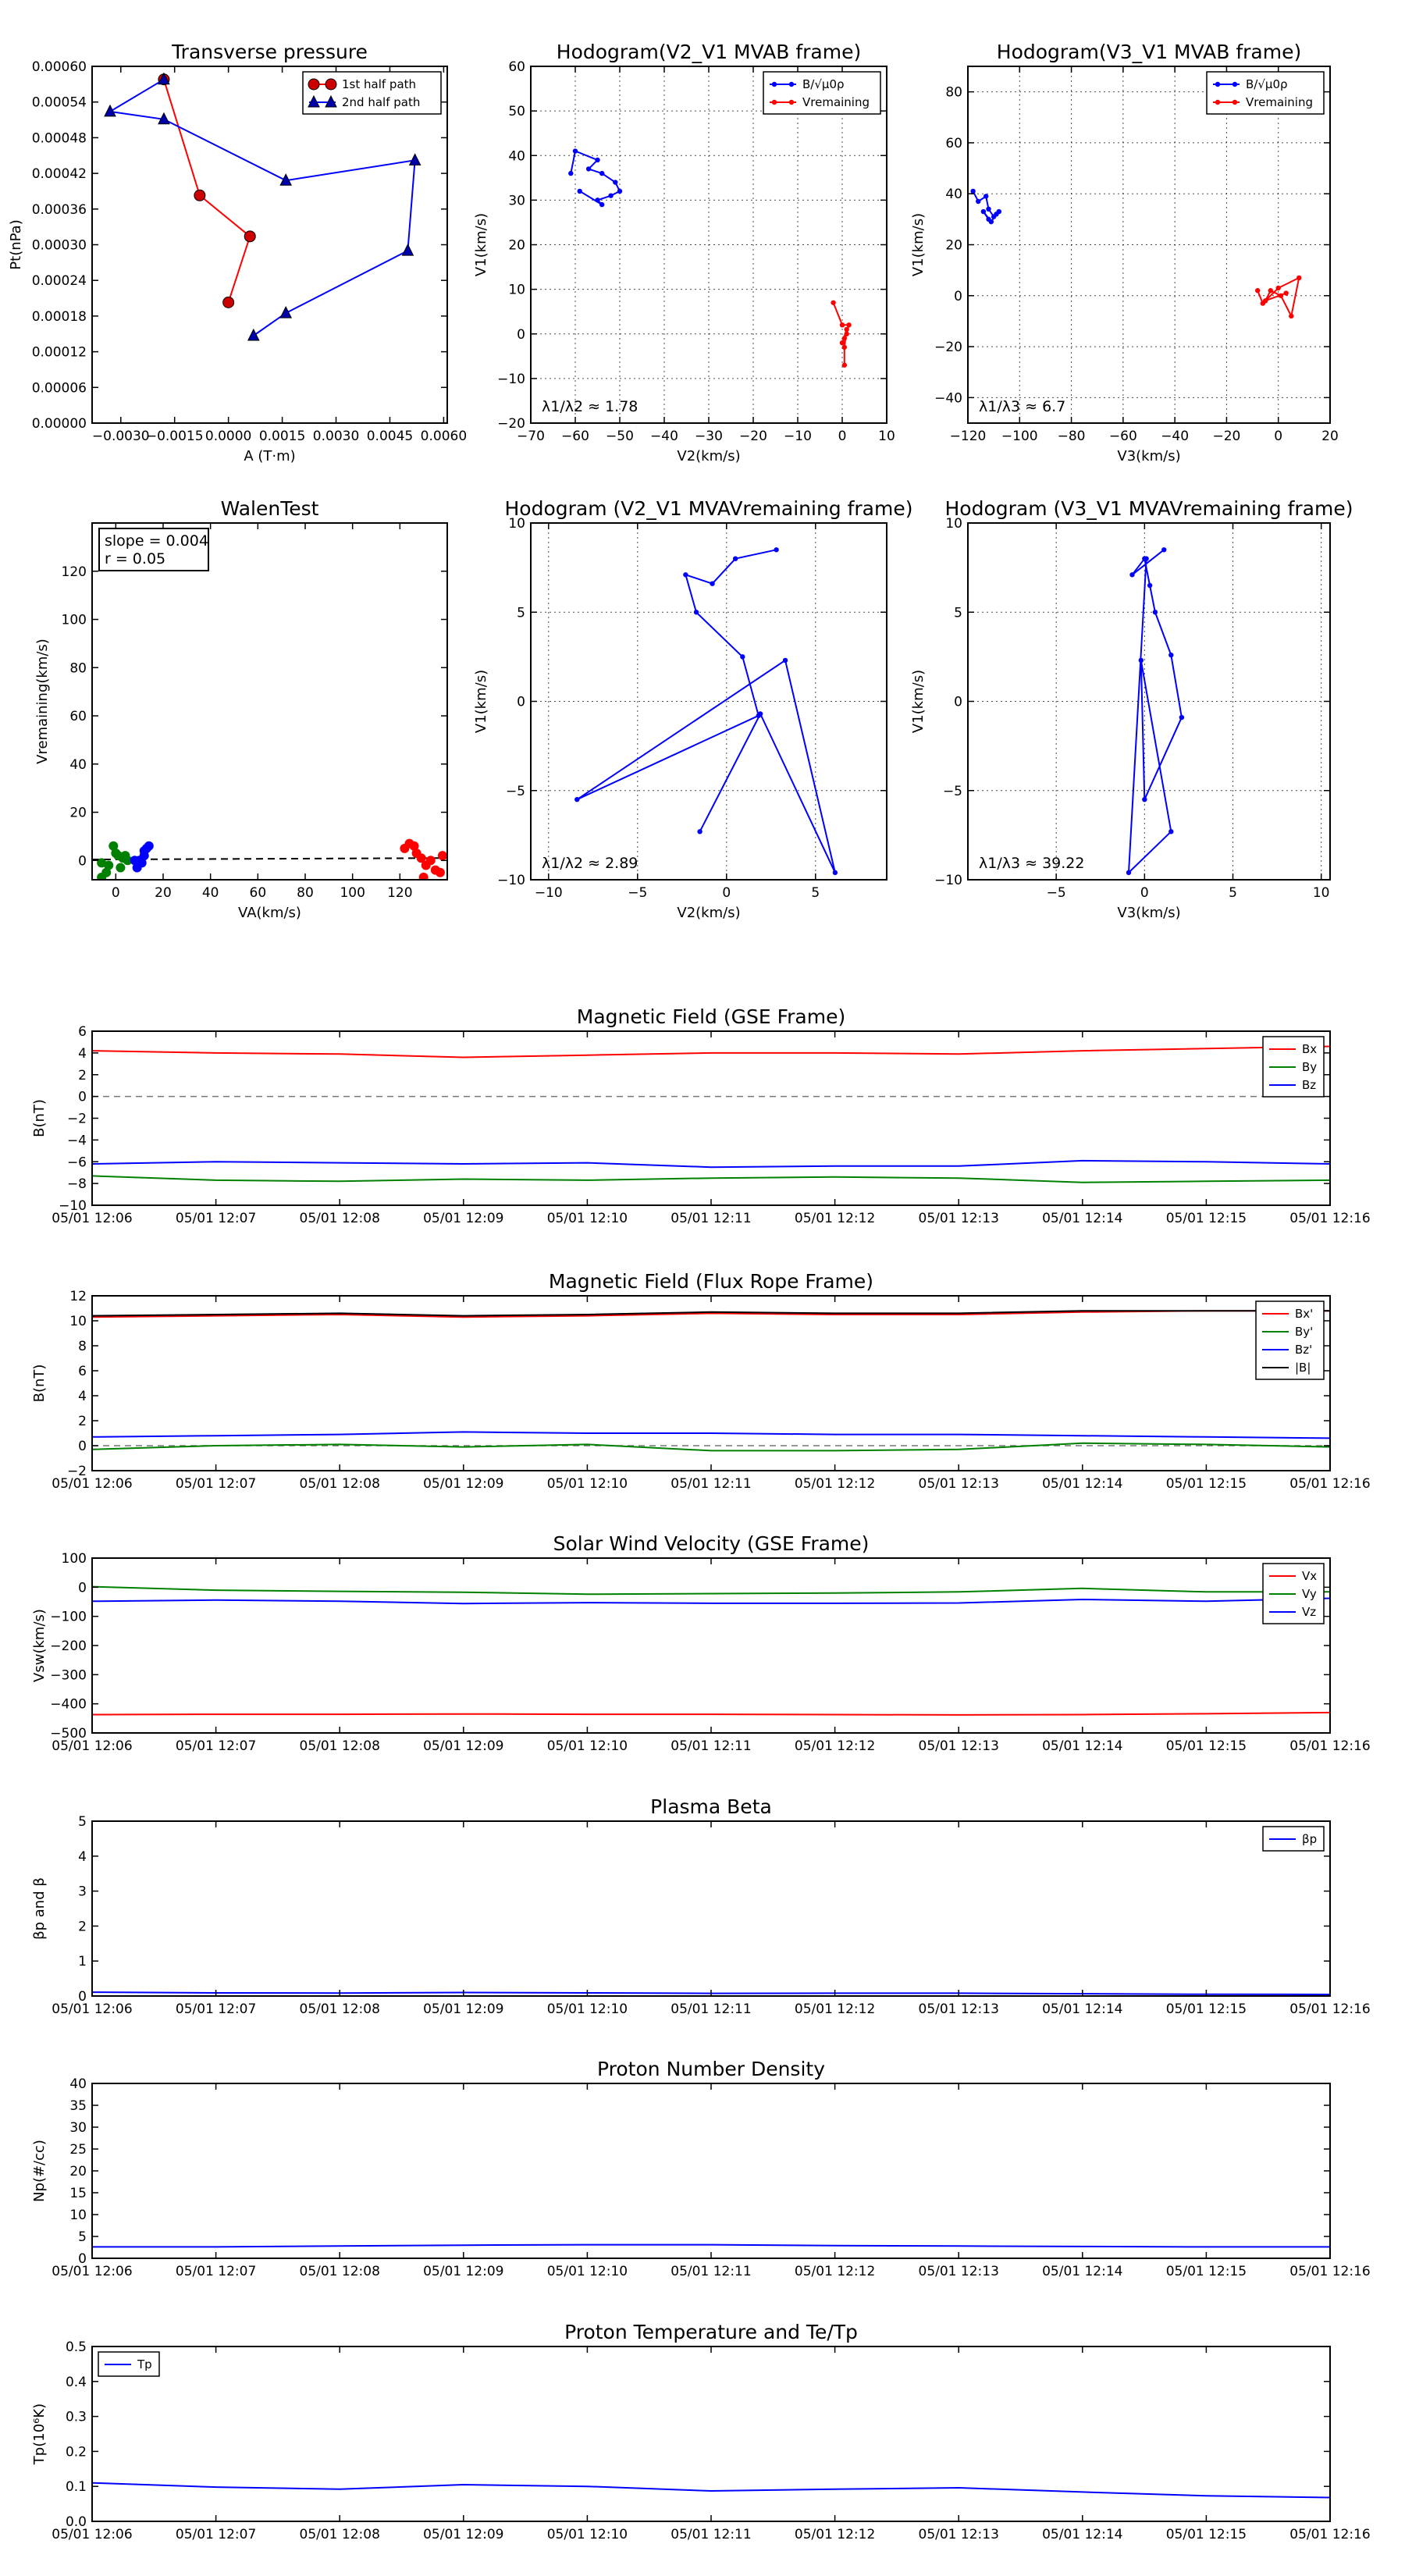 This screenshot has width=1405, height=2576. Describe the element at coordinates (77, 1119) in the screenshot. I see `y-tick-label: −2` at that location.